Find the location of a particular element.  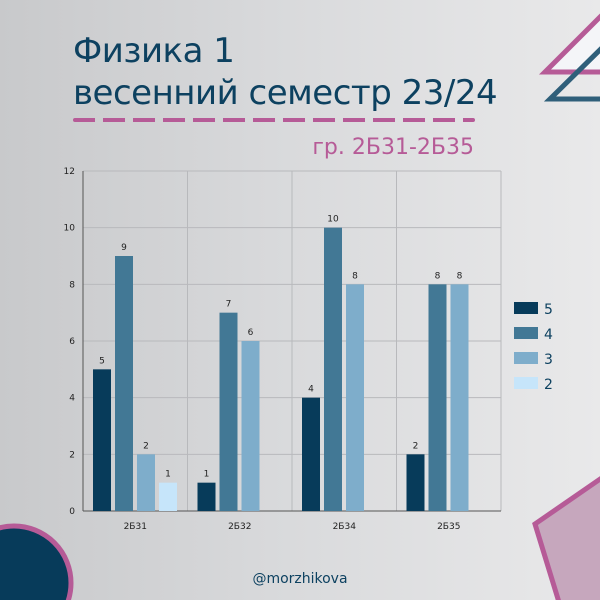

x-tick-label: 2Б34 is located at coordinates (345, 527).